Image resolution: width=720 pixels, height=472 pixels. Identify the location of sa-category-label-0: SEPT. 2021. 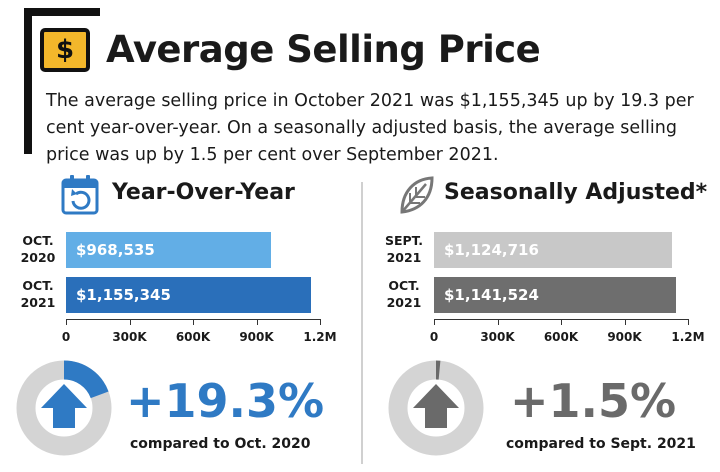
(404, 249).